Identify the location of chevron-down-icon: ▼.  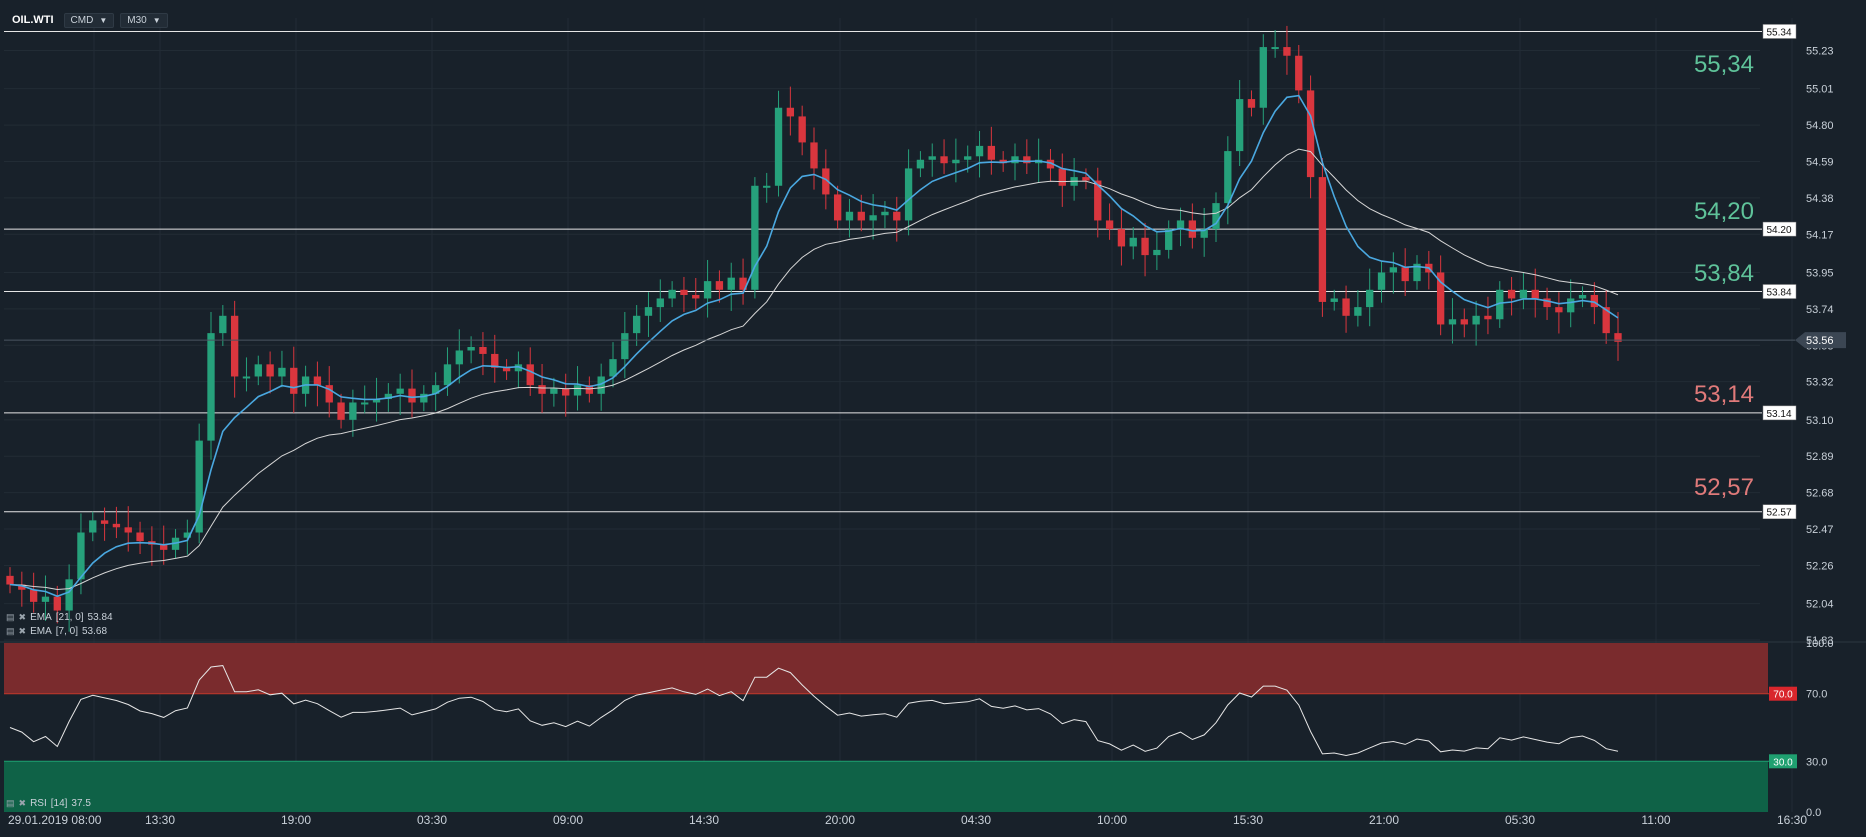
(103, 20).